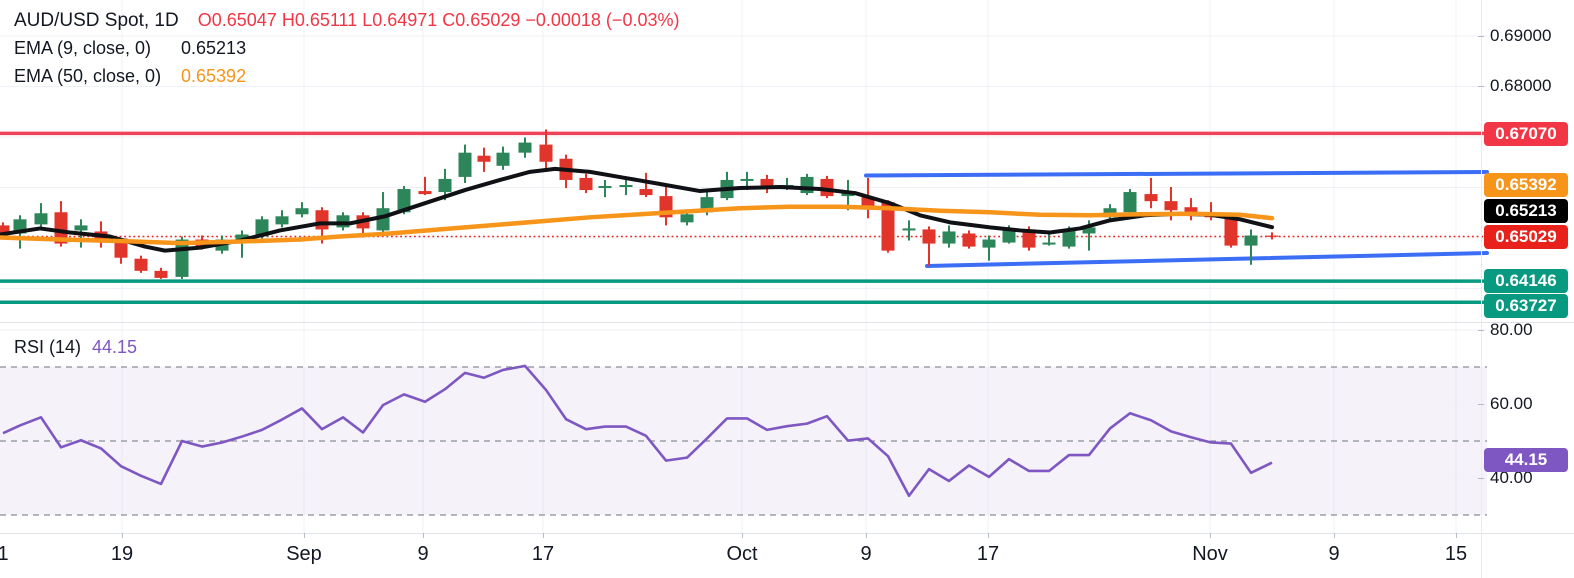 The image size is (1574, 578). What do you see at coordinates (88, 76) in the screenshot?
I see `ema50-label: EMA (50, close, 0)` at bounding box center [88, 76].